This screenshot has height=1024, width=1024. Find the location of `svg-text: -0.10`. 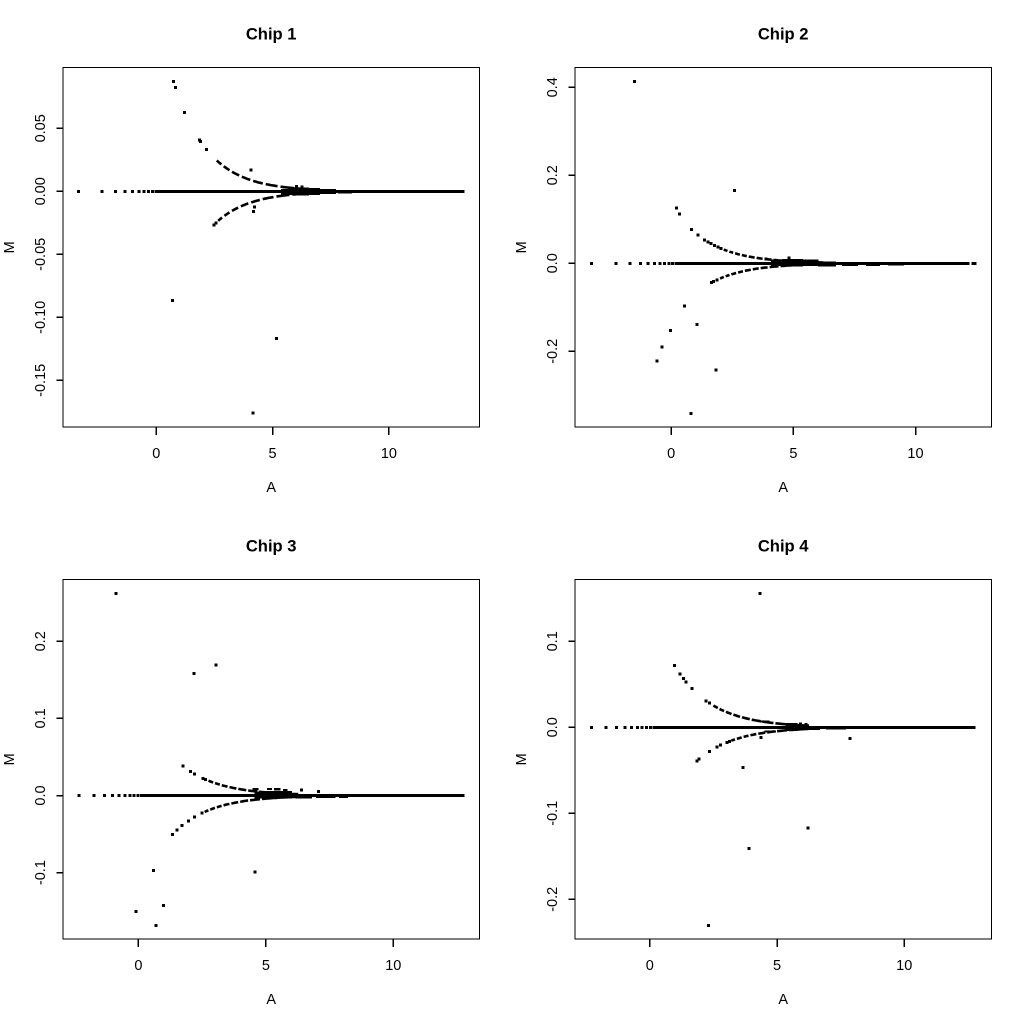

svg-text: -0.10 is located at coordinates (41, 317).